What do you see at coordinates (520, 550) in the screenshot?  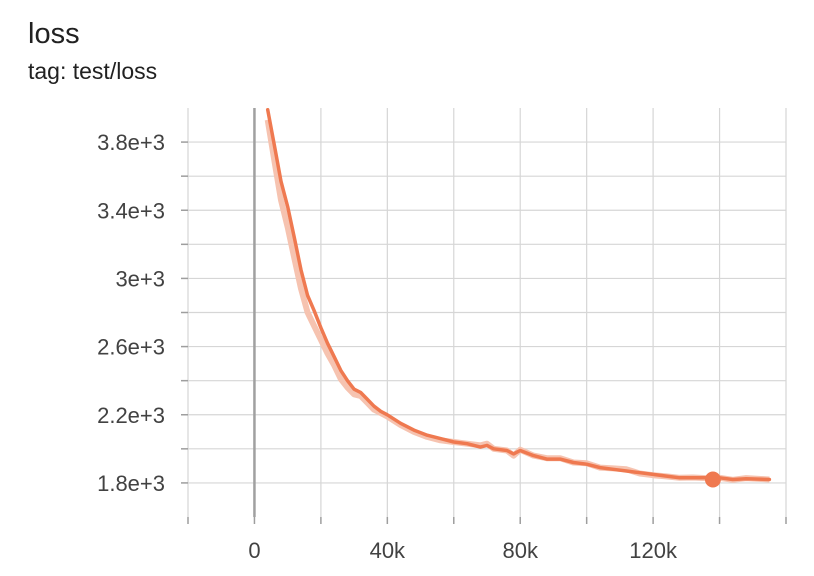 I see `x-tick-label: 80k` at bounding box center [520, 550].